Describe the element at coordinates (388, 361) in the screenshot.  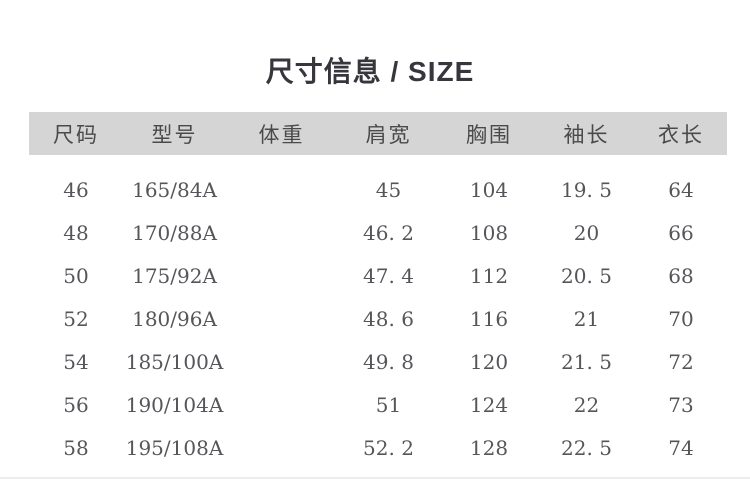
I see `table-cell: 49. 8` at that location.